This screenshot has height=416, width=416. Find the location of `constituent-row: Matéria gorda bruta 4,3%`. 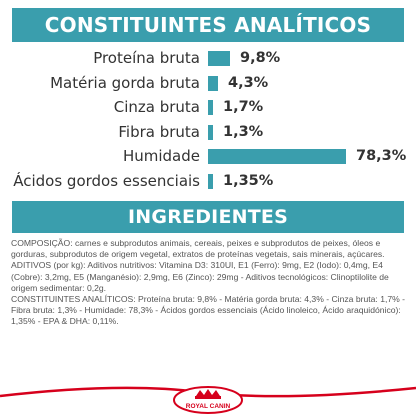

constituent-row: Matéria gorda bruta 4,3% is located at coordinates (208, 83).